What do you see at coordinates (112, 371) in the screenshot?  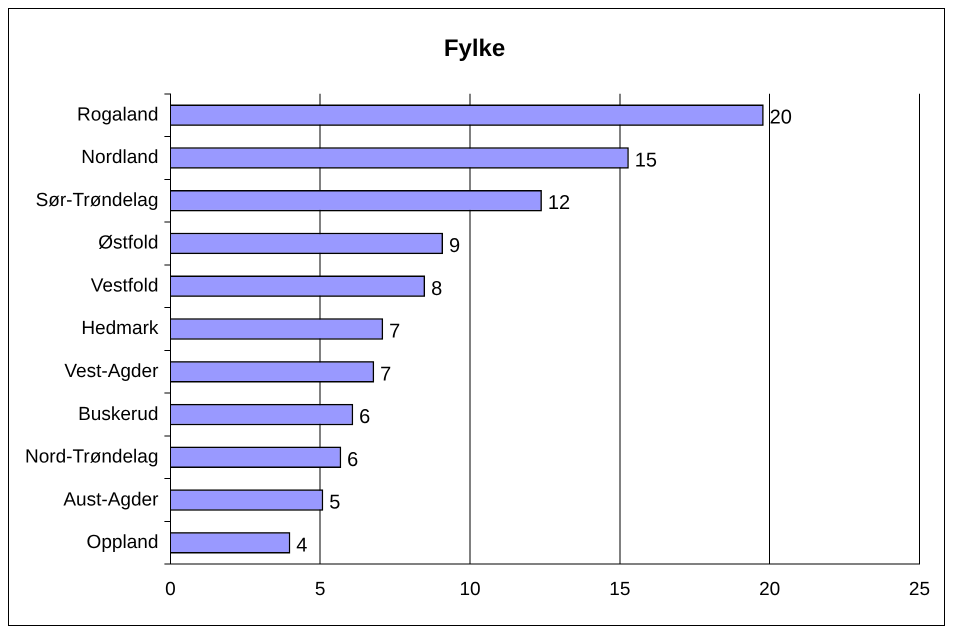 I see `y-tick-label: Vest-Agder` at bounding box center [112, 371].